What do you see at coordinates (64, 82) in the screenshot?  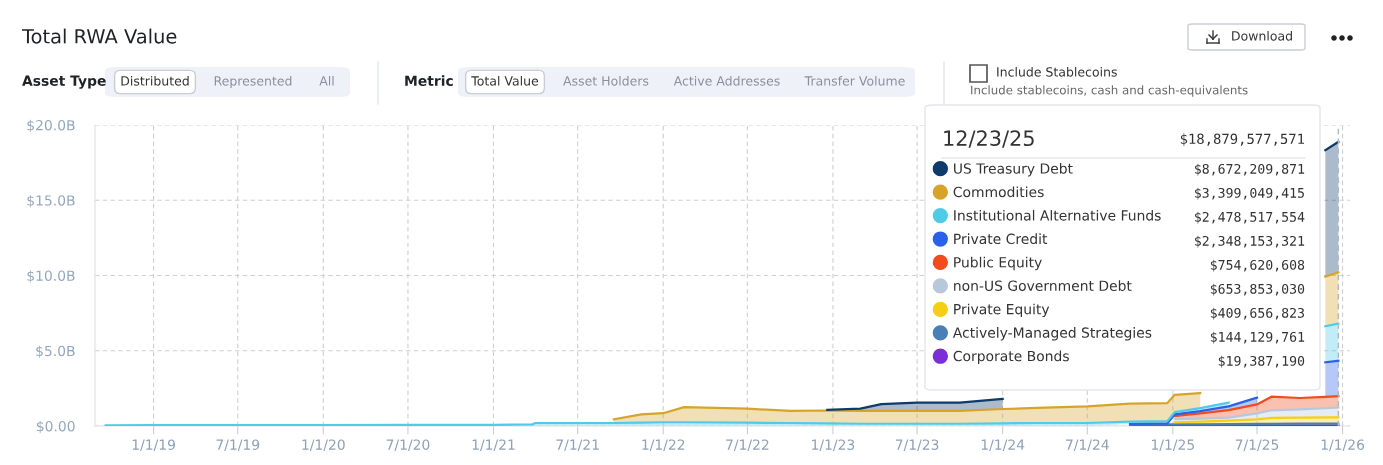 I see `text: Asset Type` at bounding box center [64, 82].